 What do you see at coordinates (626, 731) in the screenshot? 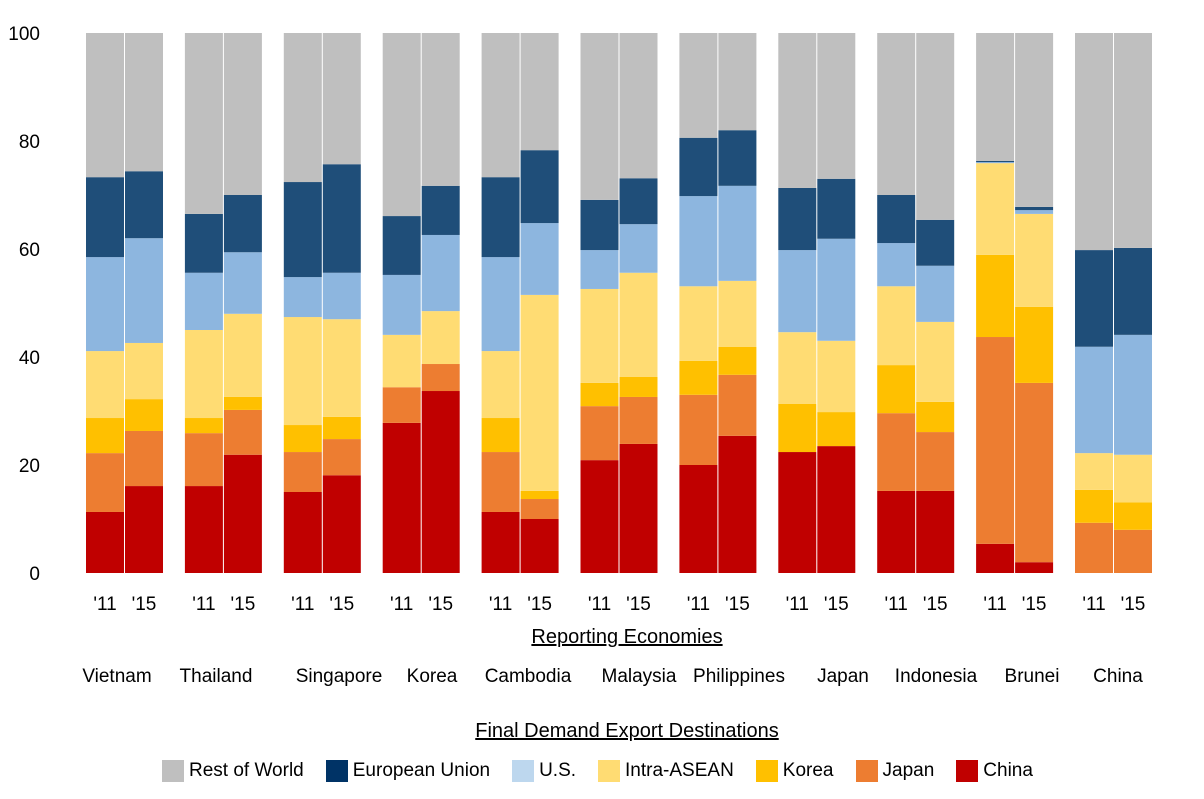
I see `legend-title: Final Demand Export Destinations` at bounding box center [626, 731].